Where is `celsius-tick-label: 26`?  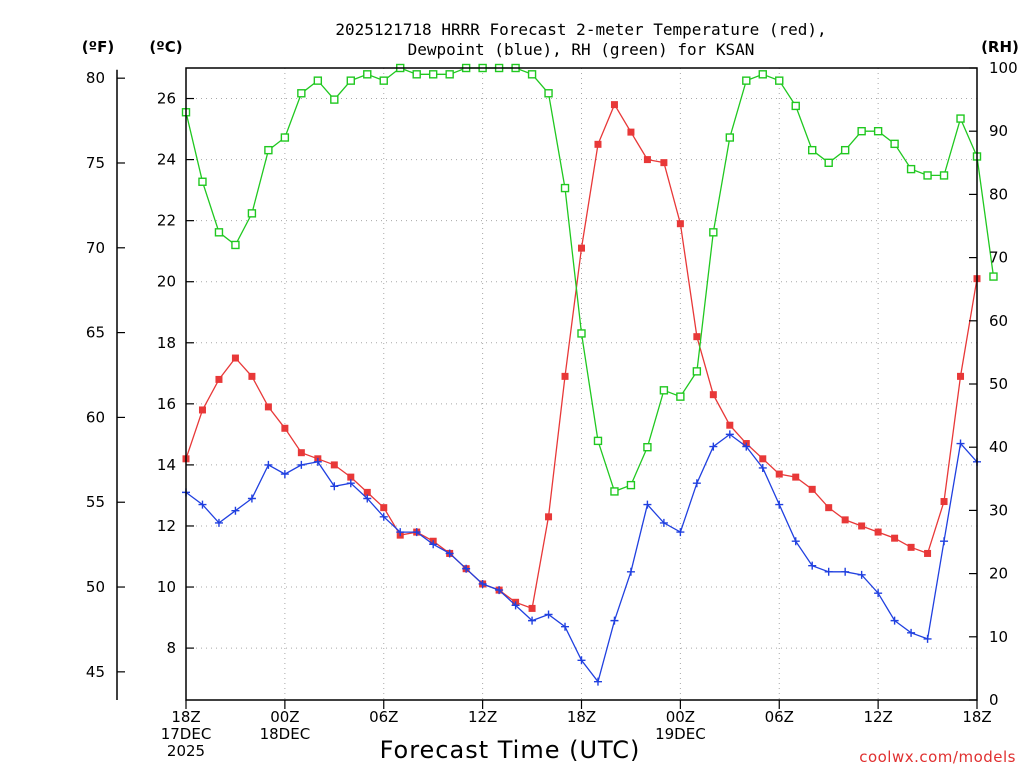 celsius-tick-label: 26 is located at coordinates (166, 99).